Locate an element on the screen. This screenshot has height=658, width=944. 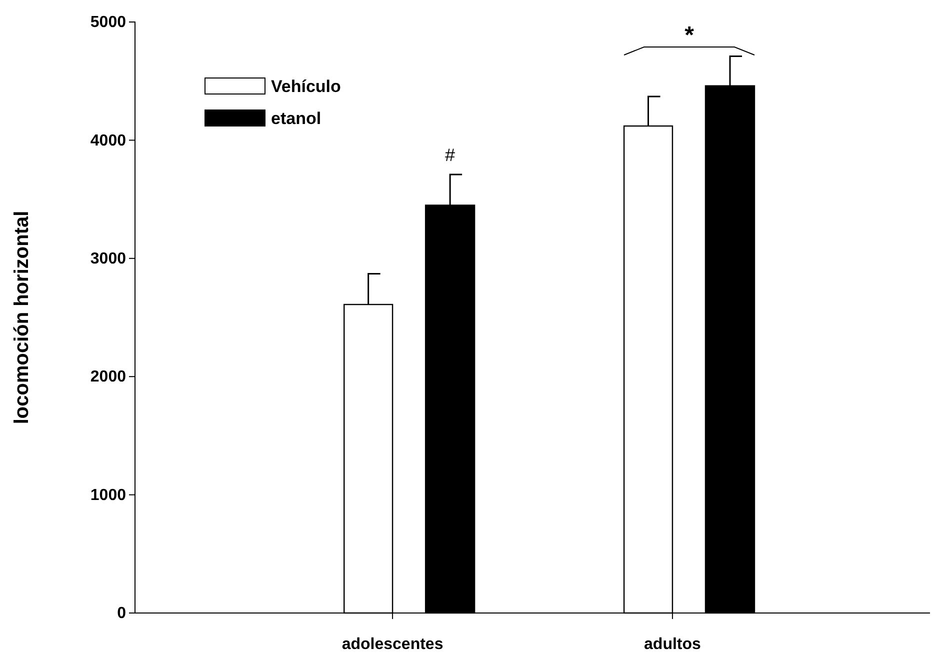
legend-label: etanol is located at coordinates (296, 118).